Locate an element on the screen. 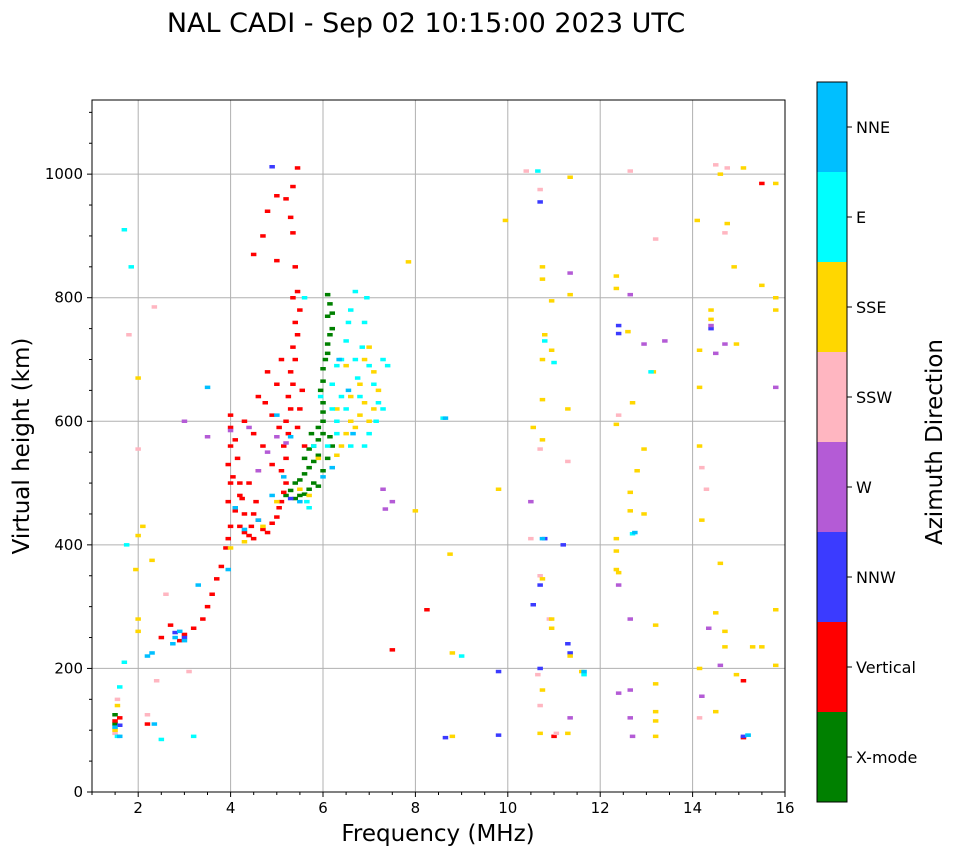  colorbar-frame is located at coordinates (832, 442).